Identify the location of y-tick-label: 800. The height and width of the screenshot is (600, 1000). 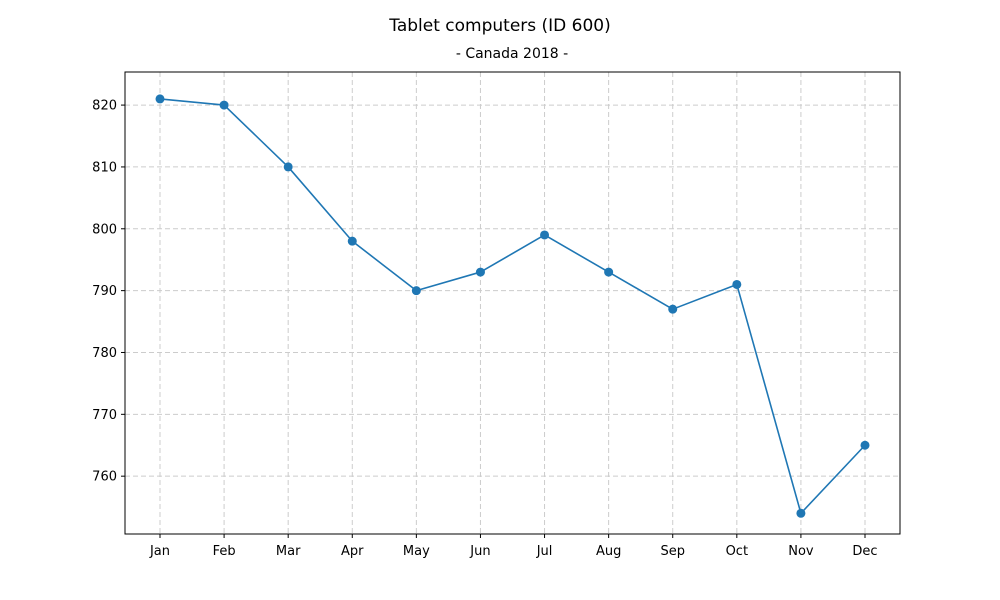
(104, 229).